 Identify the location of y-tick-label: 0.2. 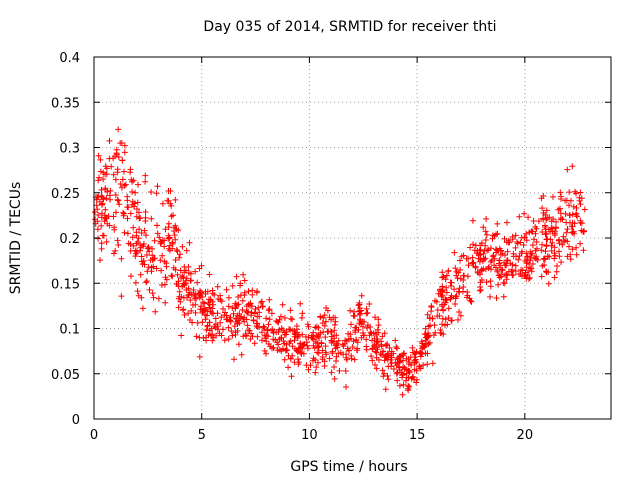
(69, 239).